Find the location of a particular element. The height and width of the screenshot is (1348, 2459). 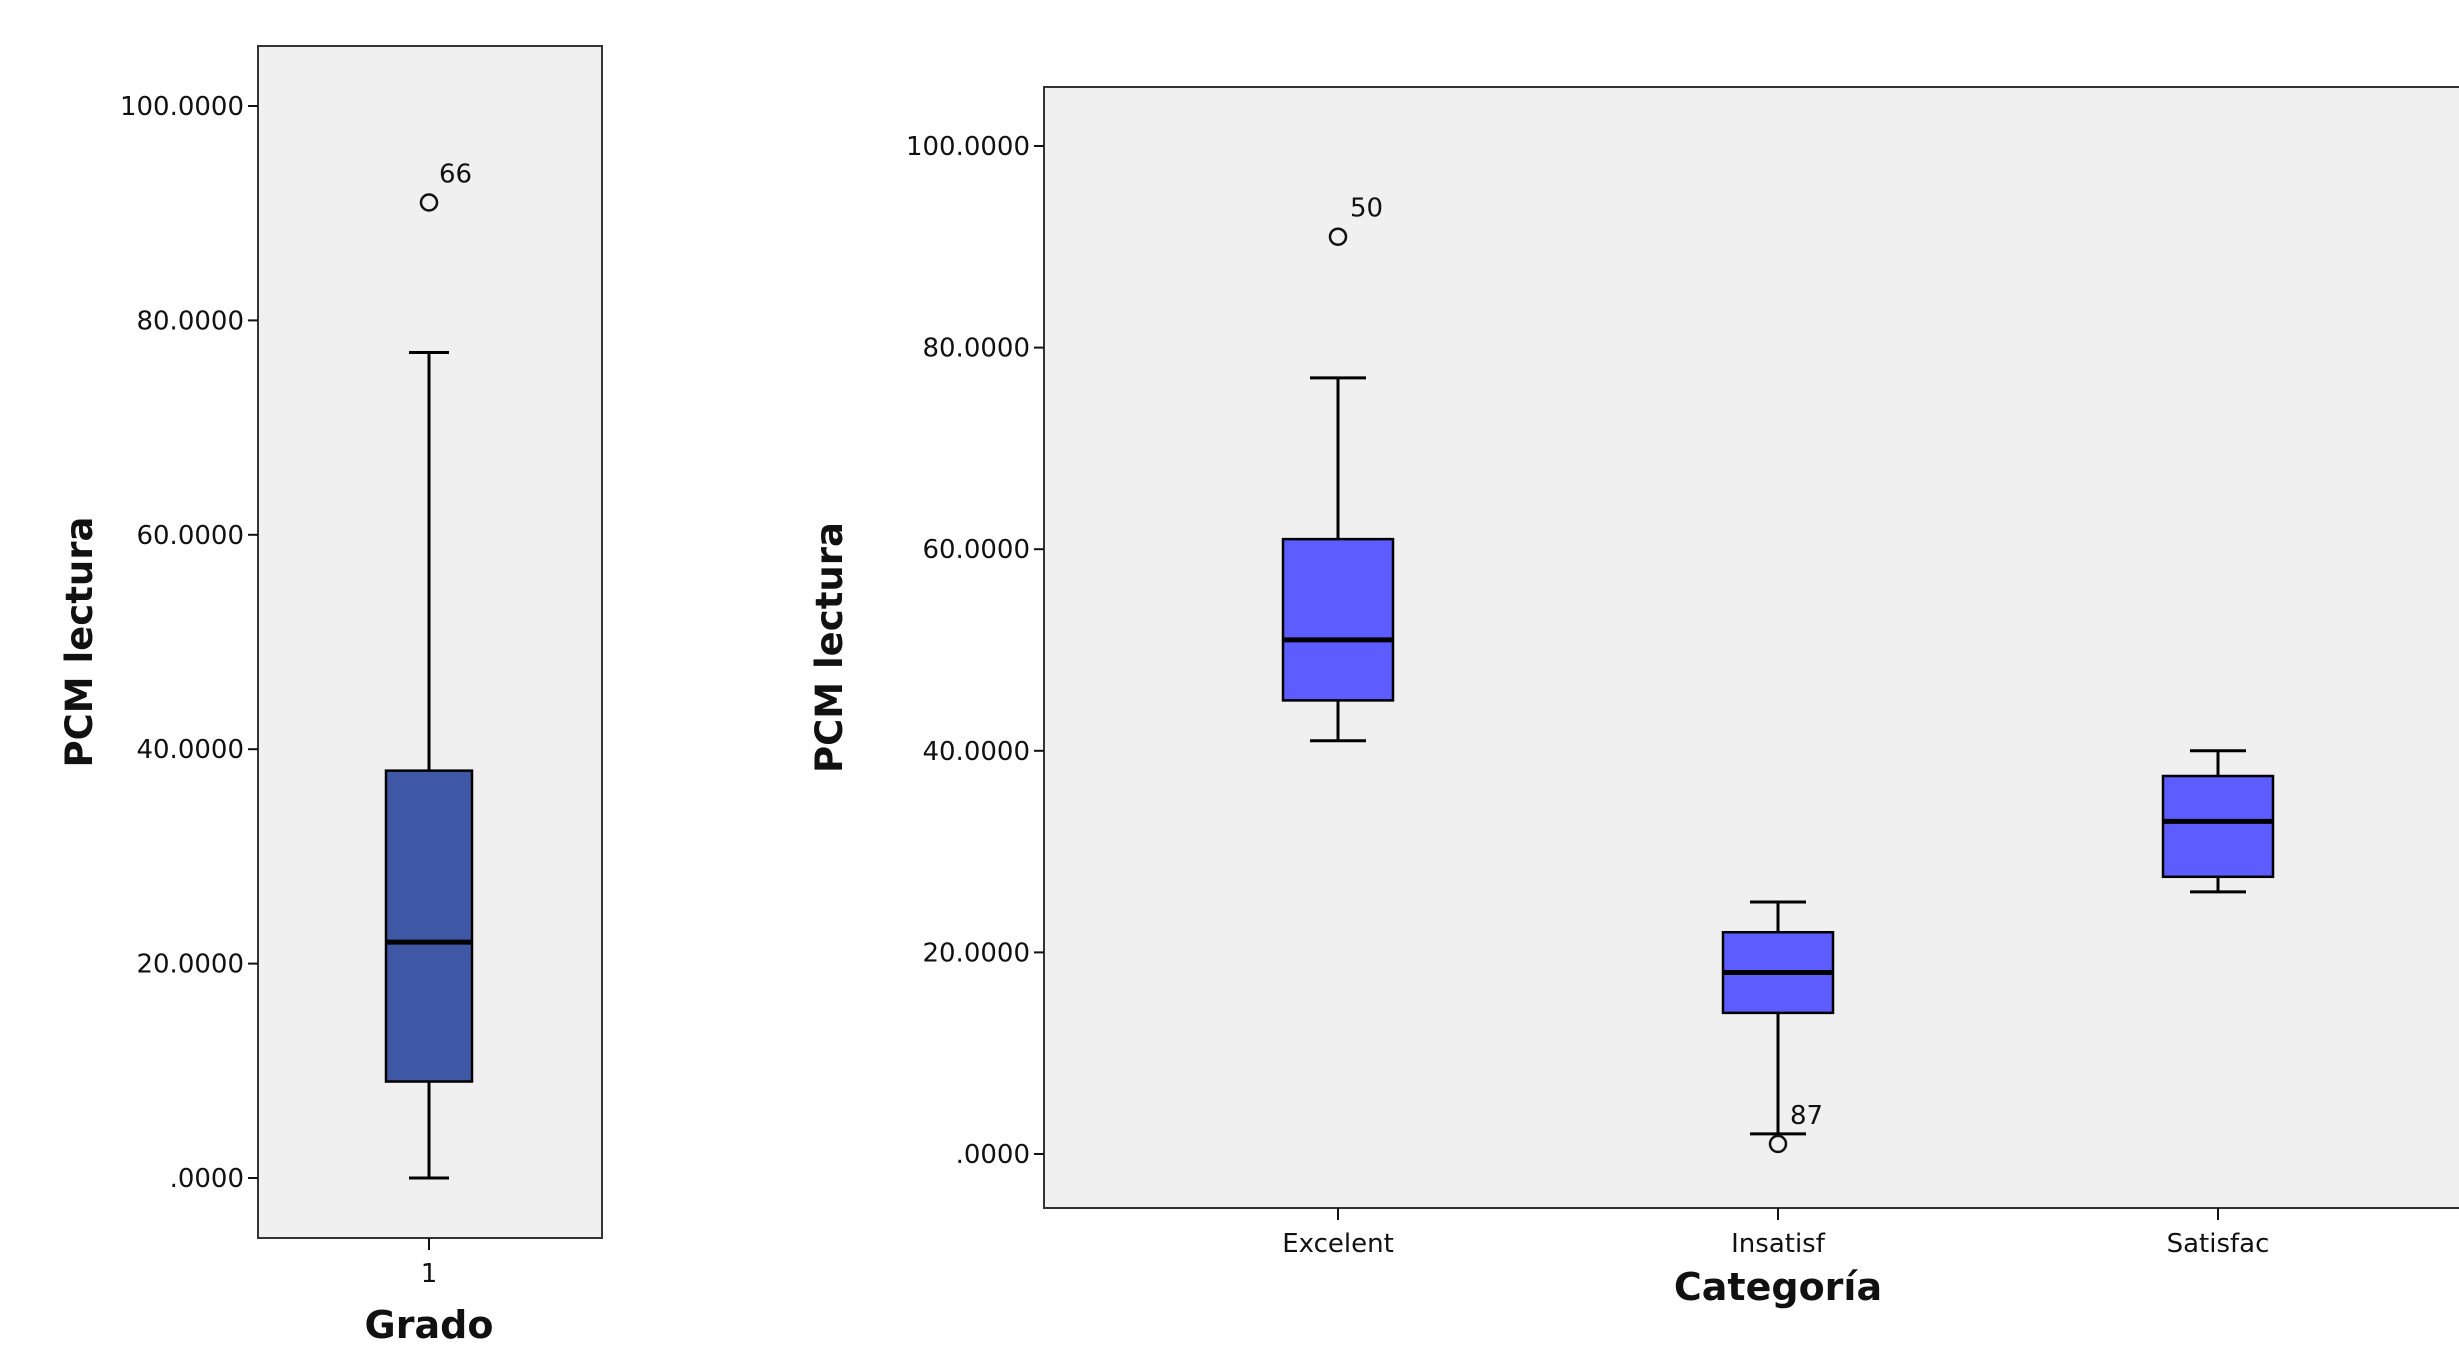

x-tick-label: Insatisf is located at coordinates (1778, 1244).